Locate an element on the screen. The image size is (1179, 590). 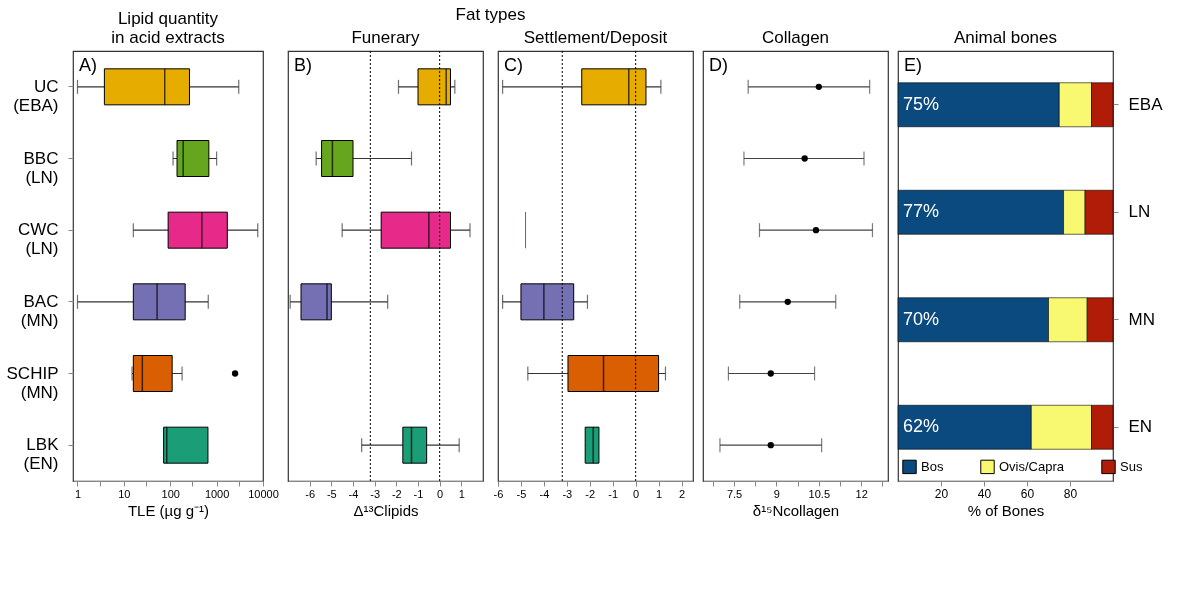
x-tick-label: 1000 is located at coordinates (217, 493).